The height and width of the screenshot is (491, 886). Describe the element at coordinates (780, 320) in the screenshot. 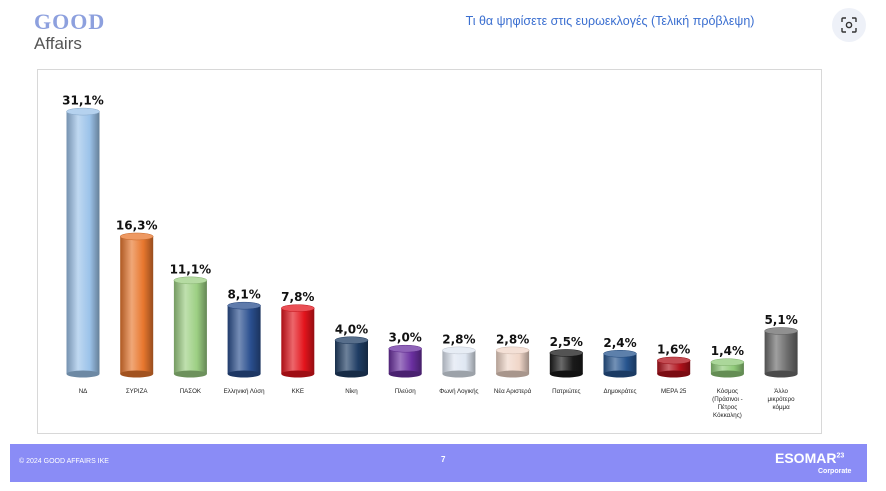

I see `data-label: 5,1%` at that location.